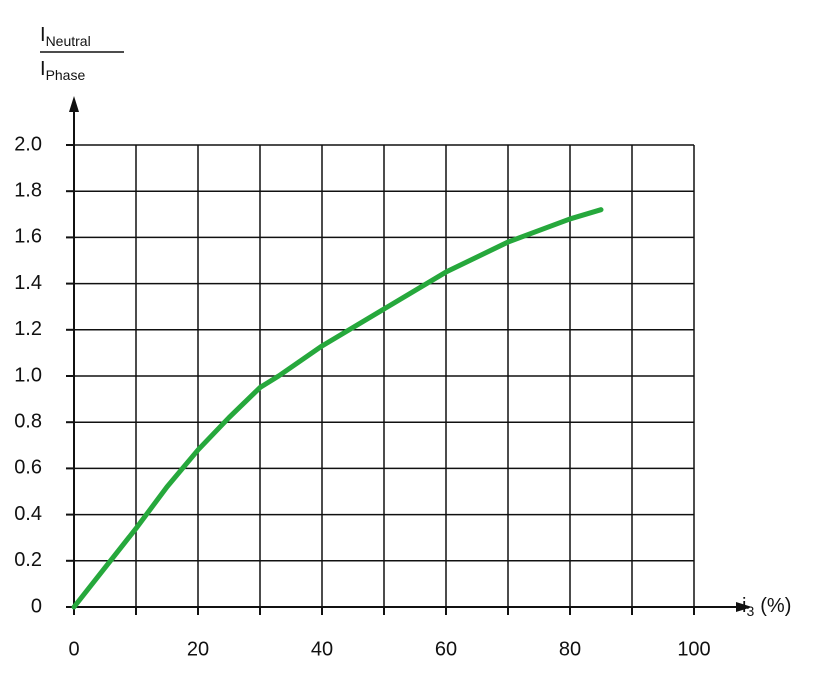  What do you see at coordinates (28, 190) in the screenshot?
I see `y-tick-label: 1.8` at bounding box center [28, 190].